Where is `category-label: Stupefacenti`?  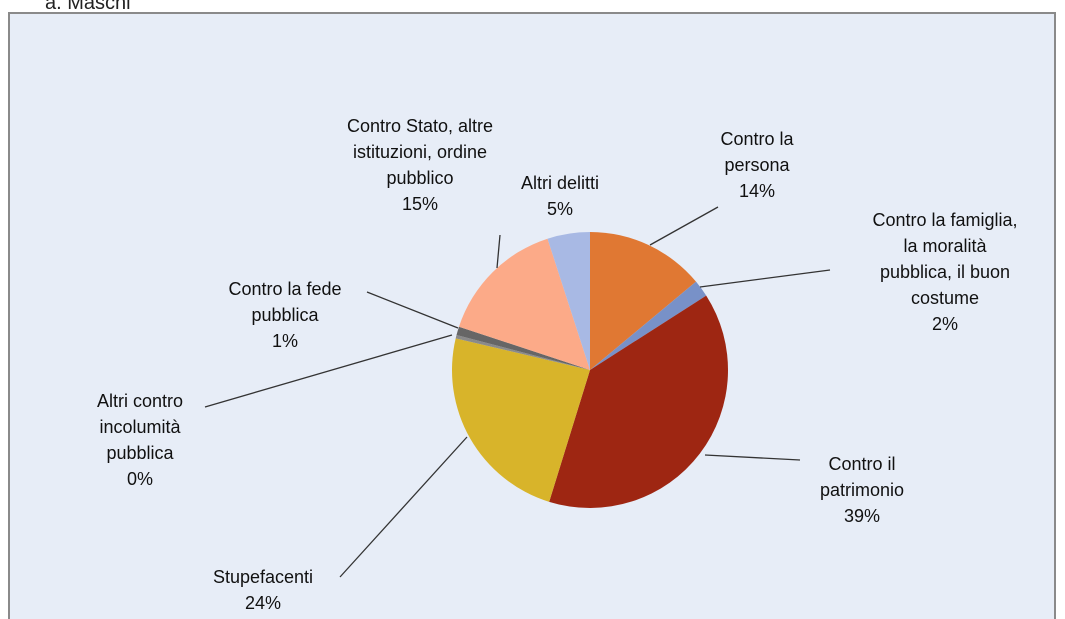
category-label: Stupefacenti is located at coordinates (263, 577).